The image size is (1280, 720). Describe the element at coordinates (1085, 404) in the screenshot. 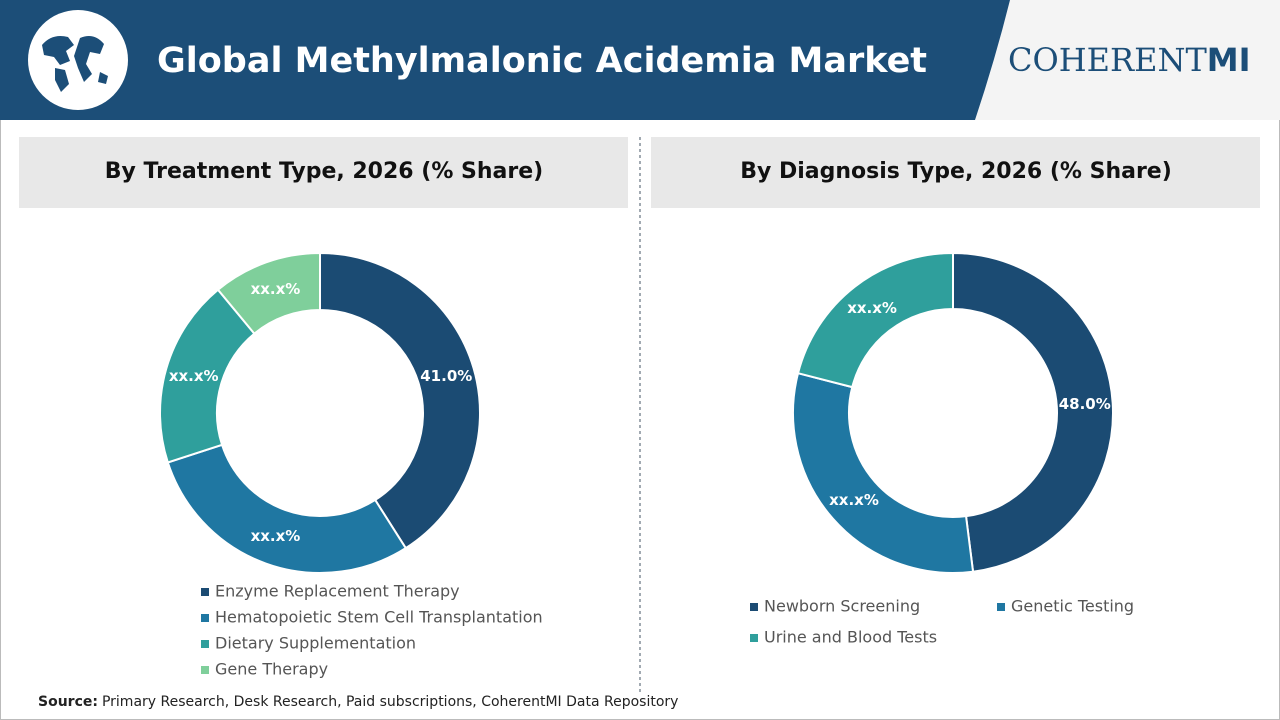

I see `data-label: 48.0%` at that location.